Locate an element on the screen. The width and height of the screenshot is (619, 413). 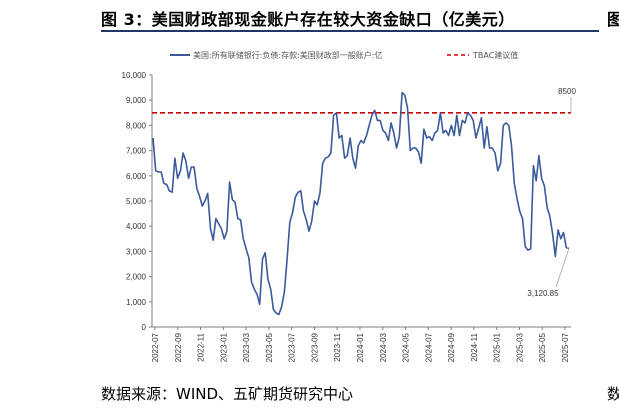
x-tick-label: 2024-05 is located at coordinates (406, 347).